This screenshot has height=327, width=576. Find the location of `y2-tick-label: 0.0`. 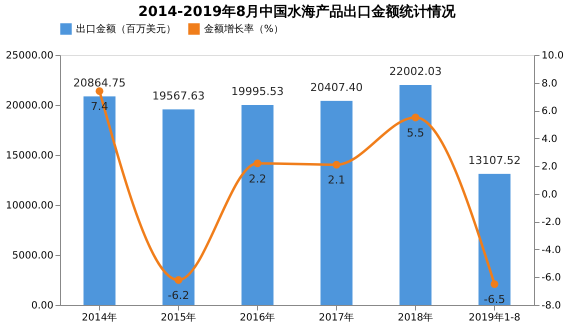

y2-tick-label: 0.0 is located at coordinates (550, 194).